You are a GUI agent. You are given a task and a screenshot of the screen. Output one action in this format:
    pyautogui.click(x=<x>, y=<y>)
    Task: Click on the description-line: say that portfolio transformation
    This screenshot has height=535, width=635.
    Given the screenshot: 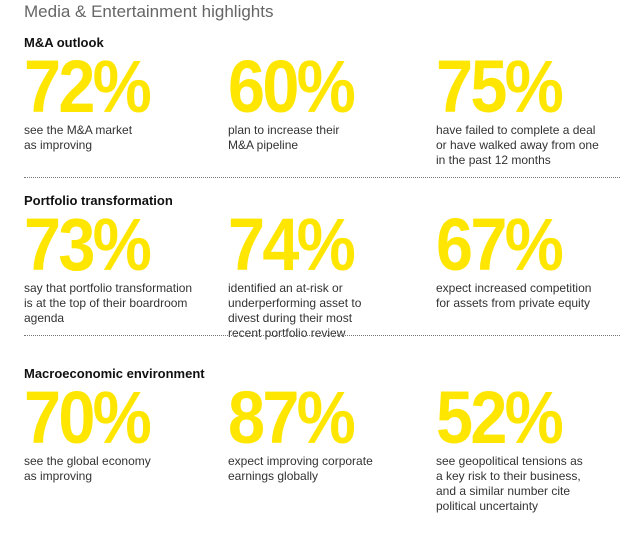 What is the action you would take?
    pyautogui.click(x=108, y=288)
    